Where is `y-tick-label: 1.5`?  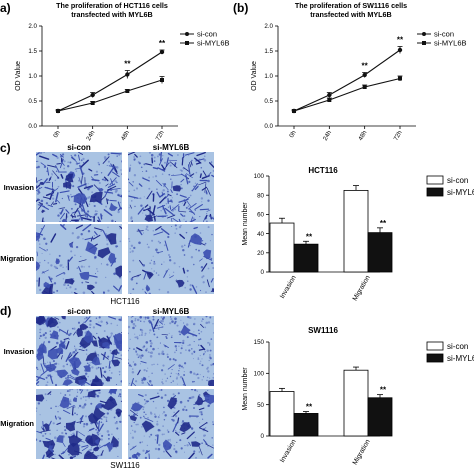
y-tick-label: 1.5 is located at coordinates (32, 51).